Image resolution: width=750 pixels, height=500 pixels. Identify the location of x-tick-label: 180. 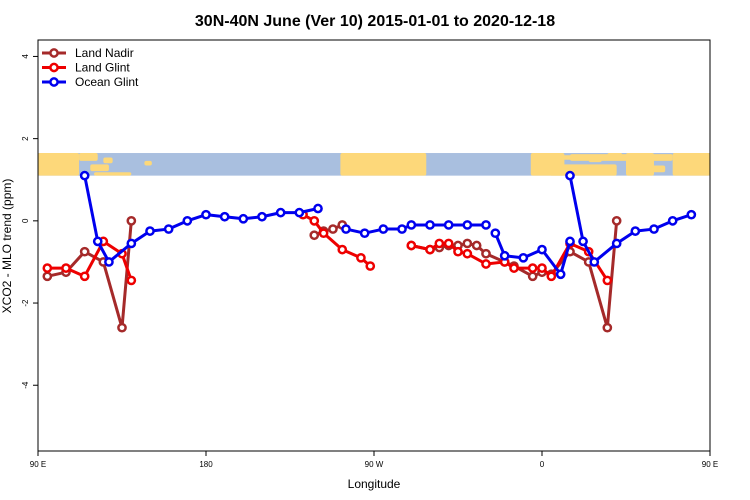
(206, 464).